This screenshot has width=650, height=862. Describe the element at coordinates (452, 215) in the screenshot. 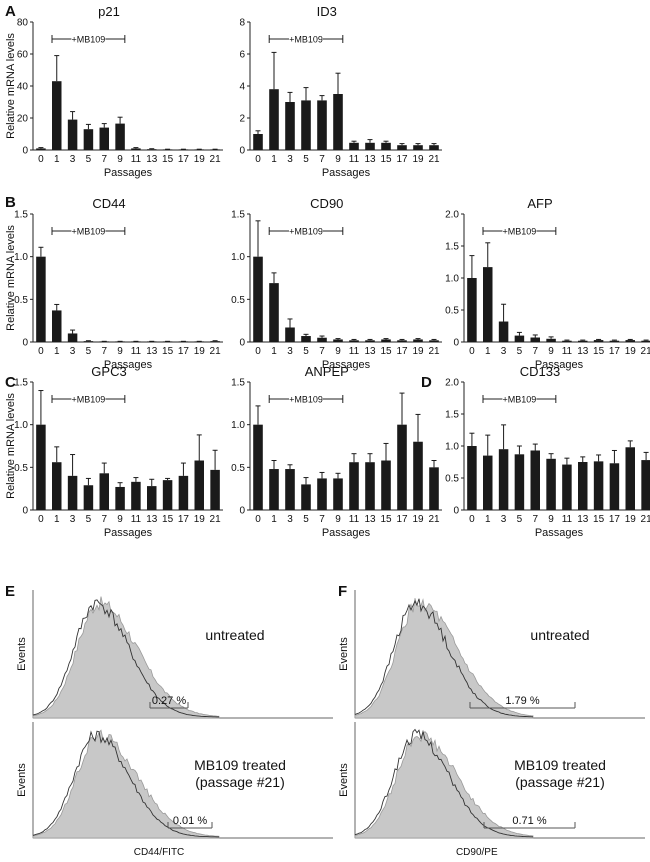

I see `y-tick-label: 2.0` at that location.